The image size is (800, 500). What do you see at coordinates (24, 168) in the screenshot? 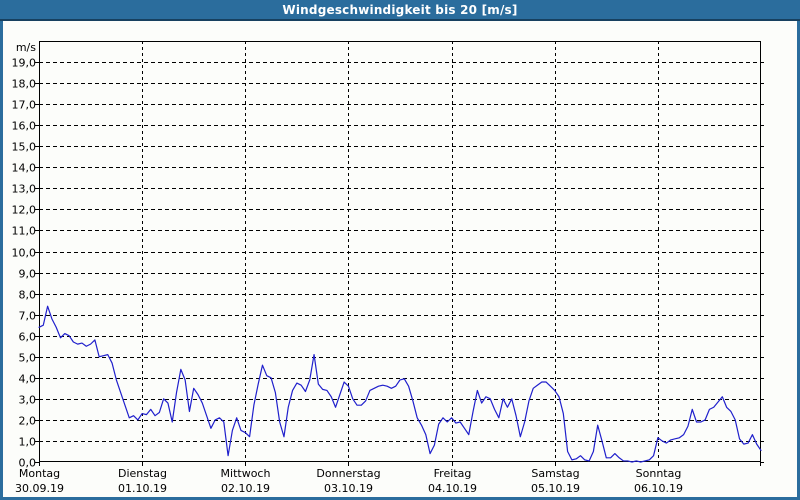
I see `y-tick-label: 14,0` at bounding box center [24, 168].